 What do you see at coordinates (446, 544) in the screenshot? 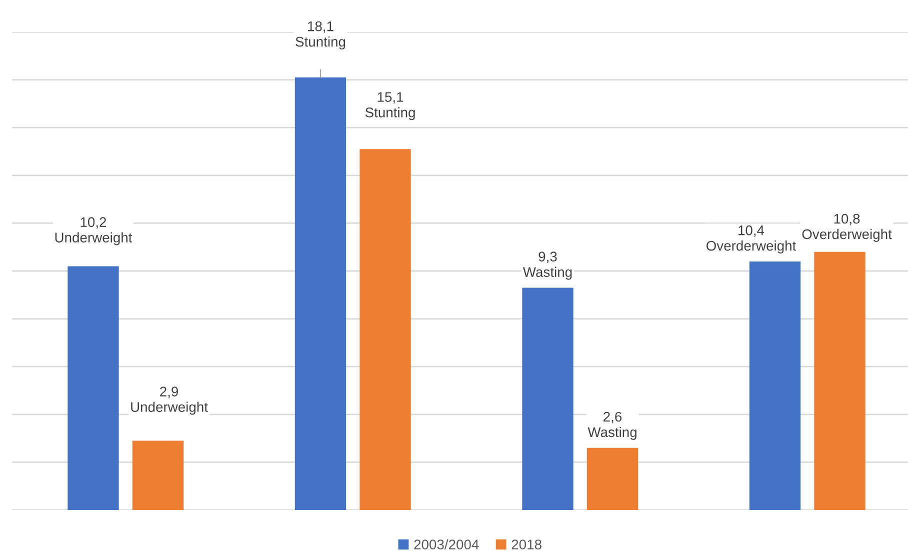
I see `legend-label: 2003/2004` at bounding box center [446, 544].